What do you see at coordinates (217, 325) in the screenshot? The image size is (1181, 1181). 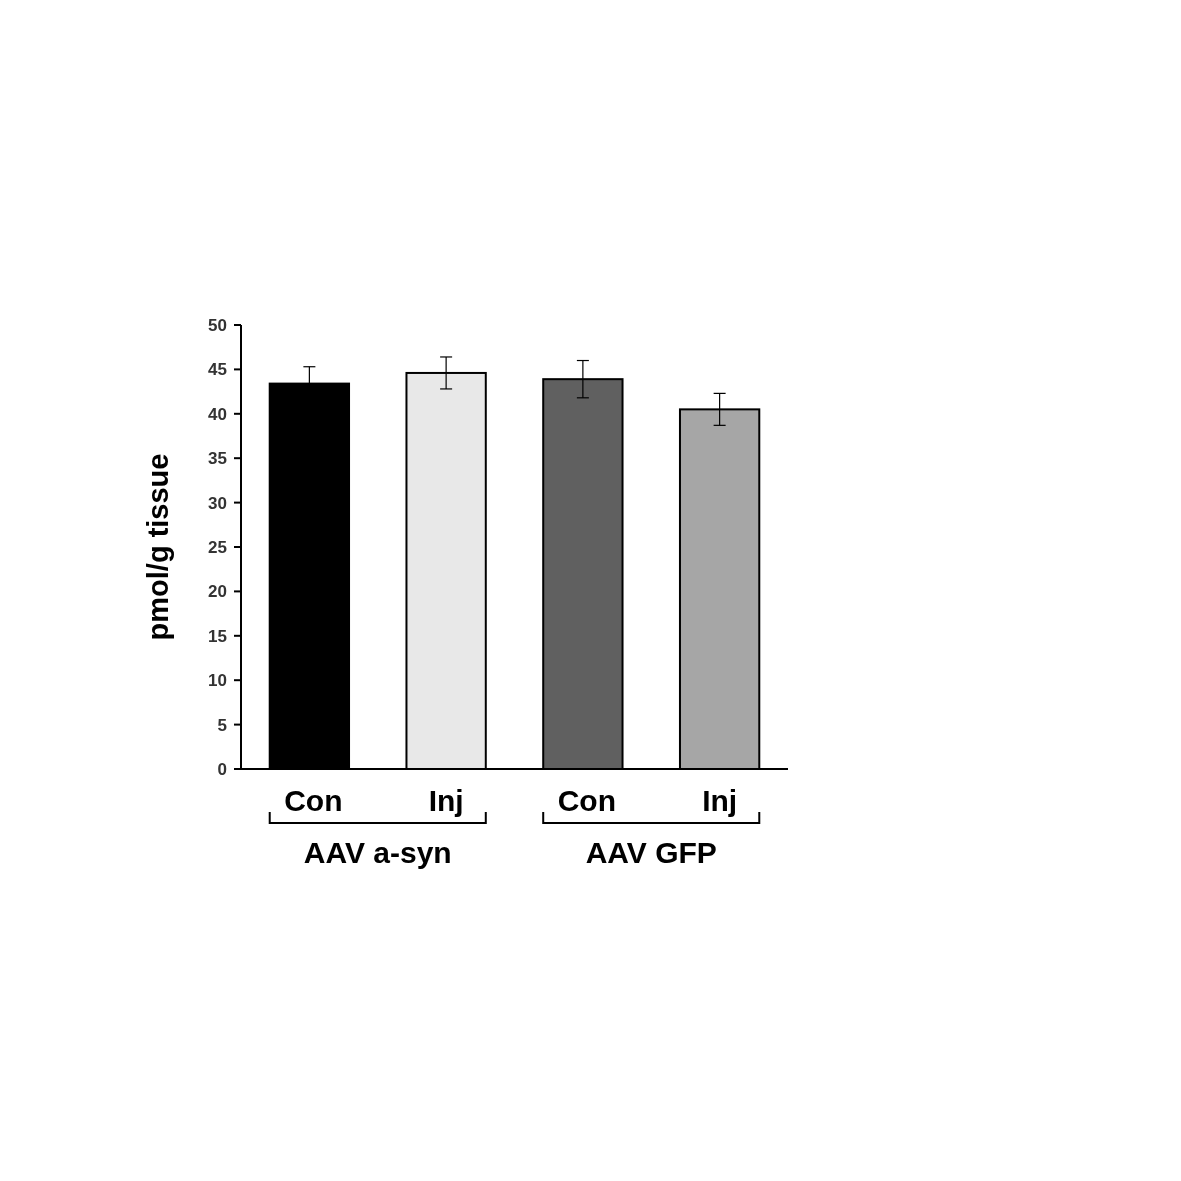 I see `y-tick-label: 50` at bounding box center [217, 325].